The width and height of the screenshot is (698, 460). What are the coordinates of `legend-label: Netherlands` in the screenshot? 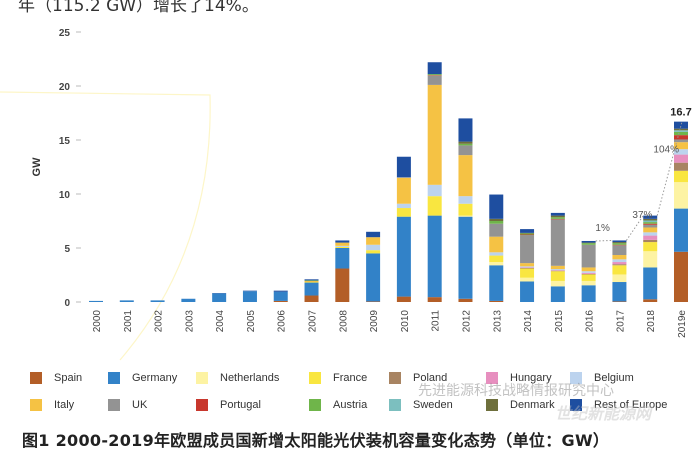 It's located at (250, 378).